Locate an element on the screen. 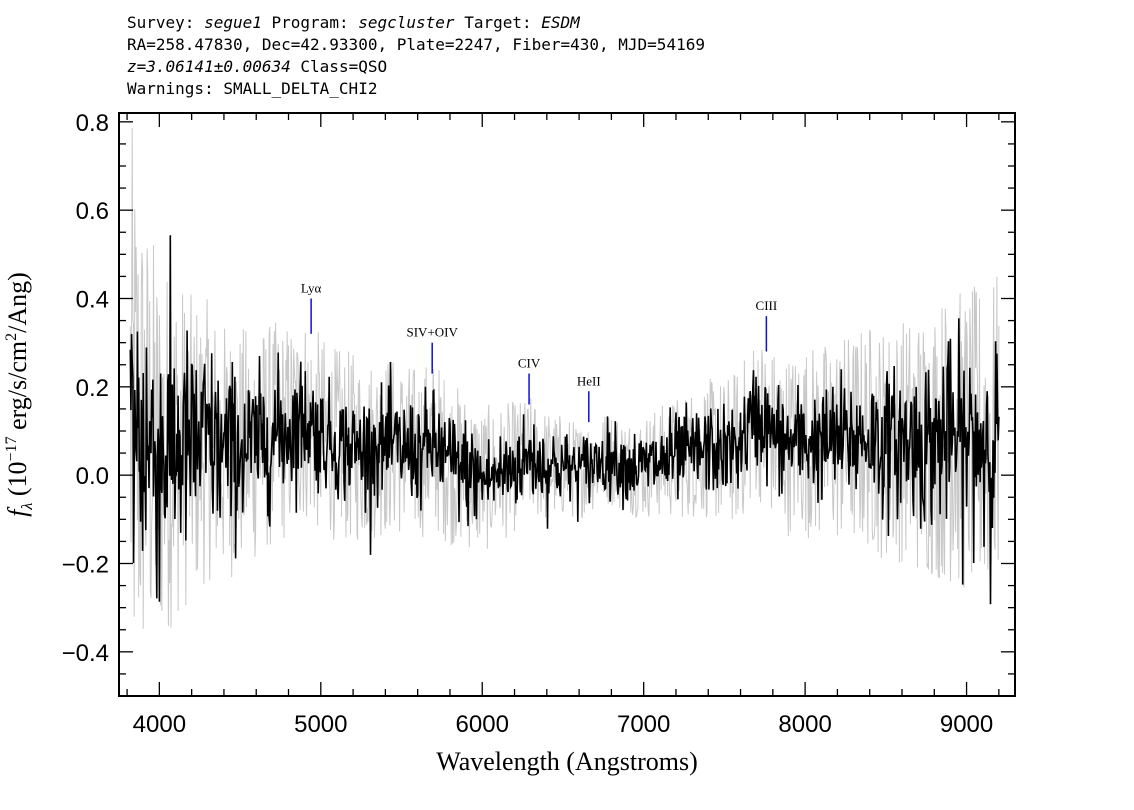  header-line-3: z=3.06141±0.00634 Class=QSO is located at coordinates (416, 67).